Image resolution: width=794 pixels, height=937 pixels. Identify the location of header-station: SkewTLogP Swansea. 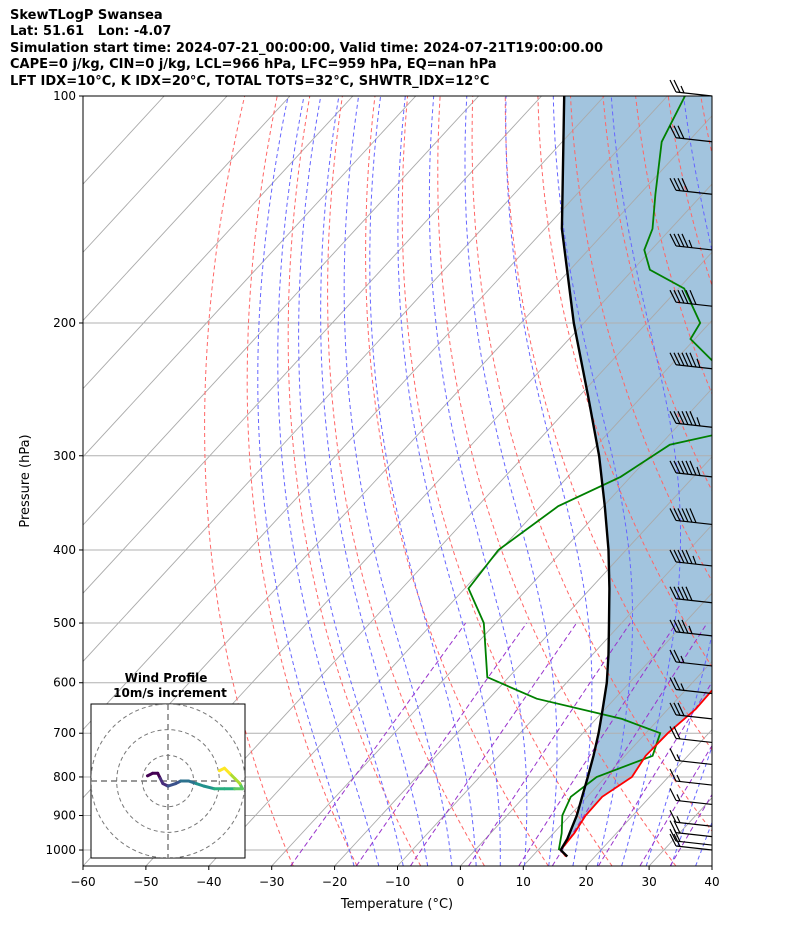
(86, 15).